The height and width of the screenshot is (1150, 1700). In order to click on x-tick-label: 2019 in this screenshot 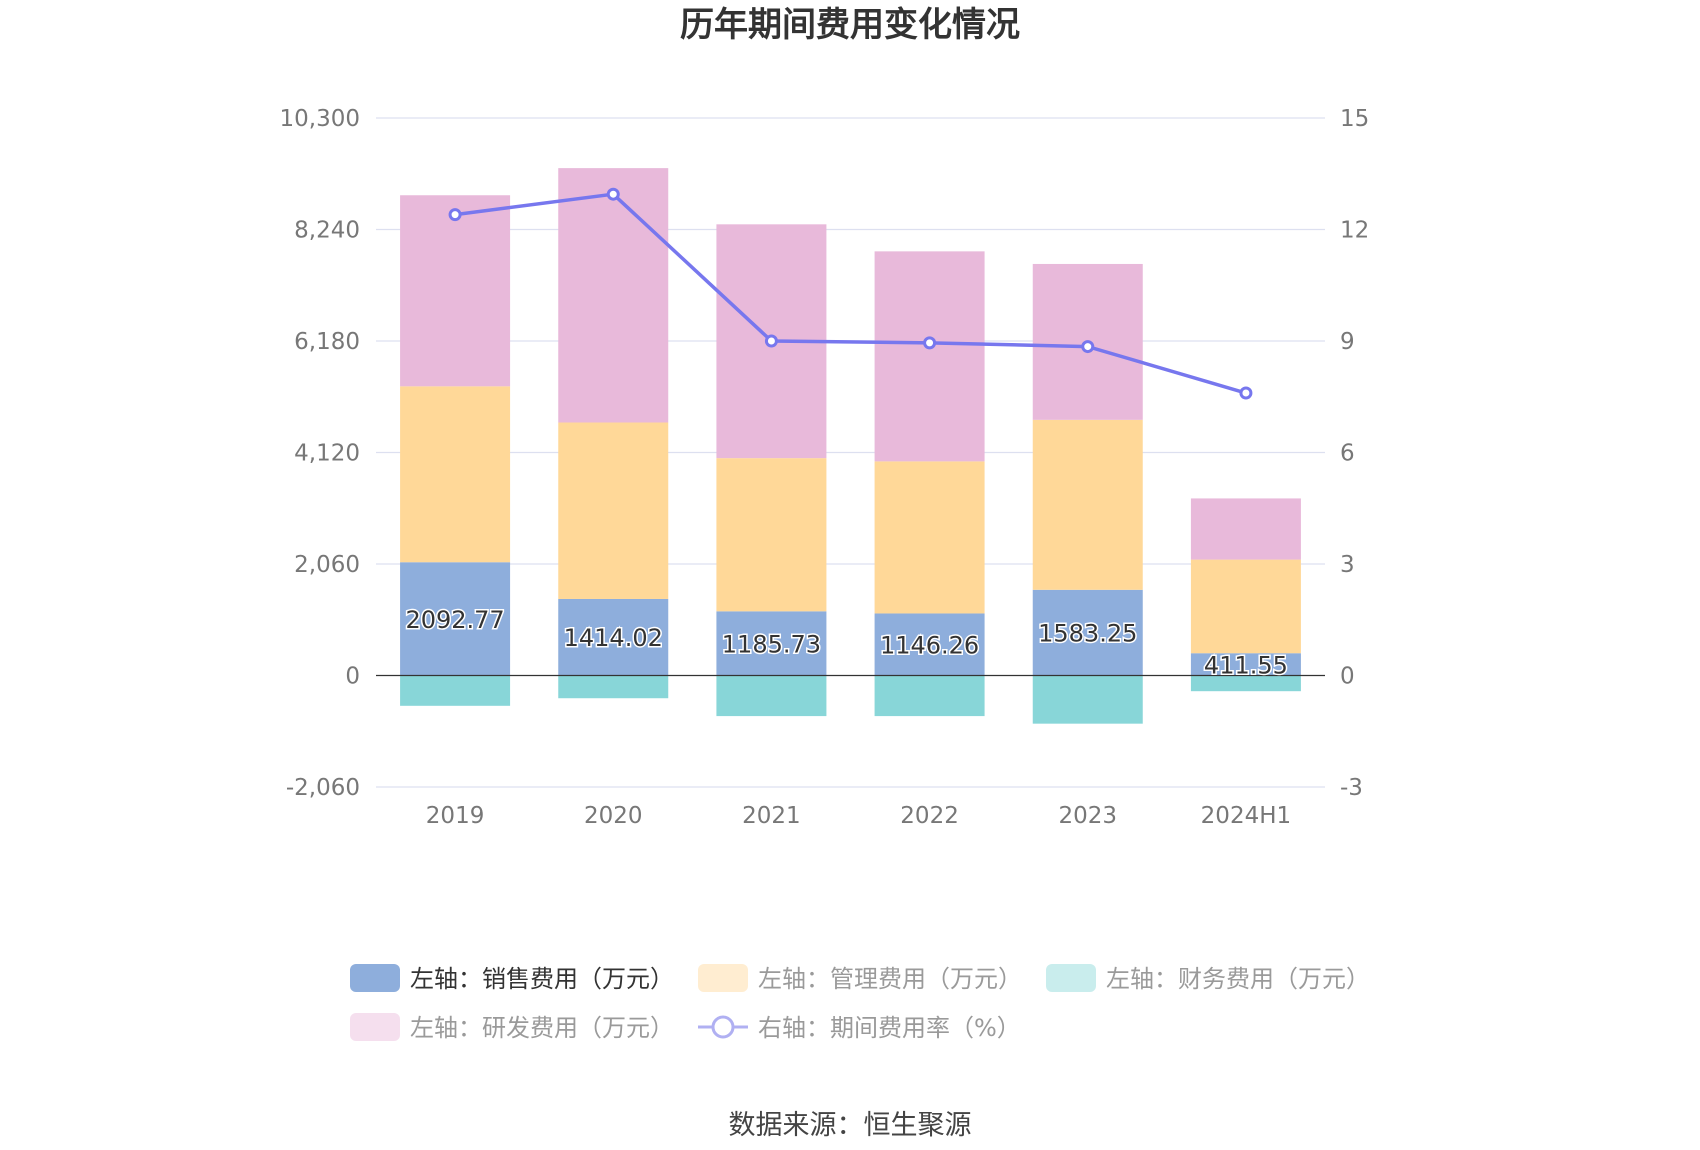, I will do `click(455, 816)`.